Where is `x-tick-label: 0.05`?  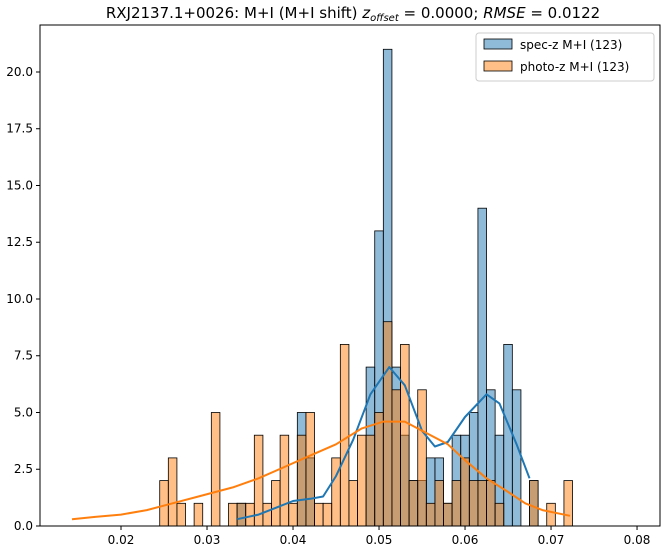
x-tick-label: 0.05 is located at coordinates (379, 540).